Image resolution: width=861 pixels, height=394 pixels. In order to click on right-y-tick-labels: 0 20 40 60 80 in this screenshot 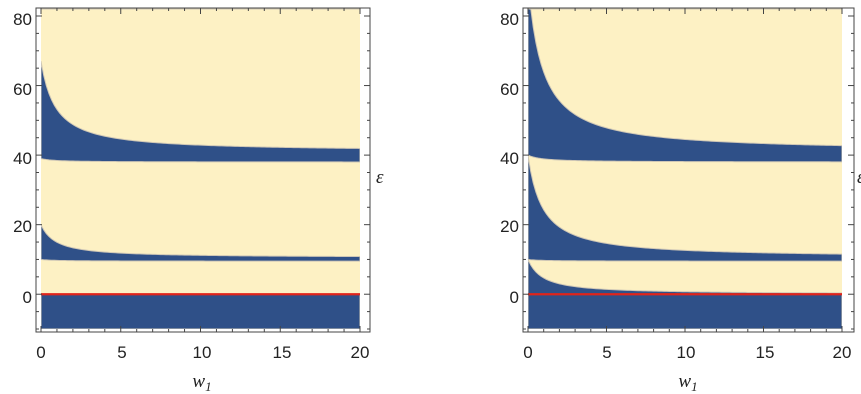, I will do `click(509, 158)`.